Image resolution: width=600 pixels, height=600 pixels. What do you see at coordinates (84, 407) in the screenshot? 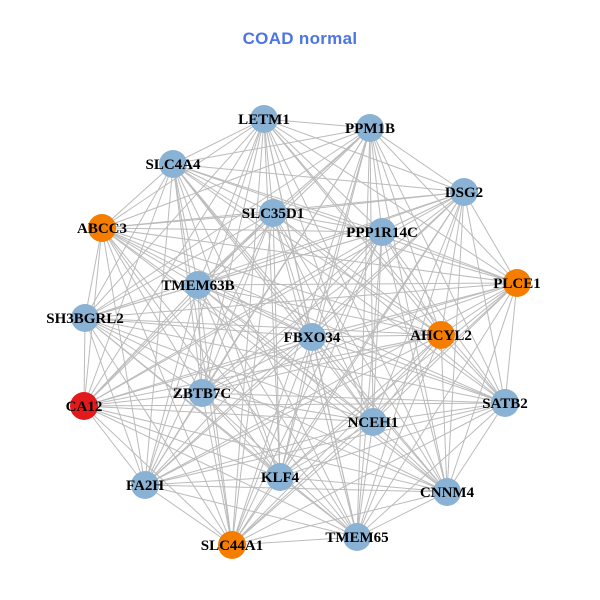
I see `node-label-ca12: CA12` at bounding box center [84, 407].